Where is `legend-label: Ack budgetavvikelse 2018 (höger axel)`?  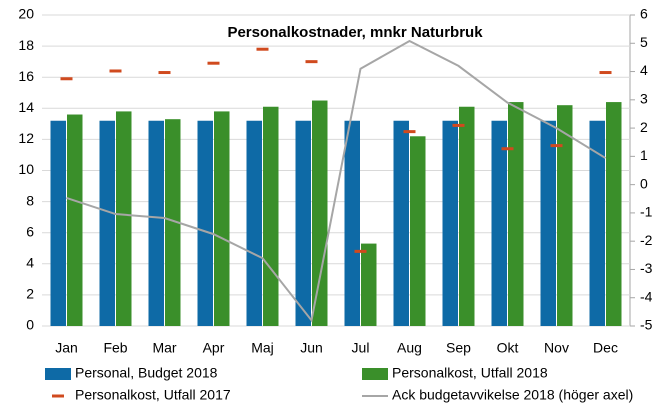 legend-label: Ack budgetavvikelse 2018 (höger axel) is located at coordinates (512, 395).